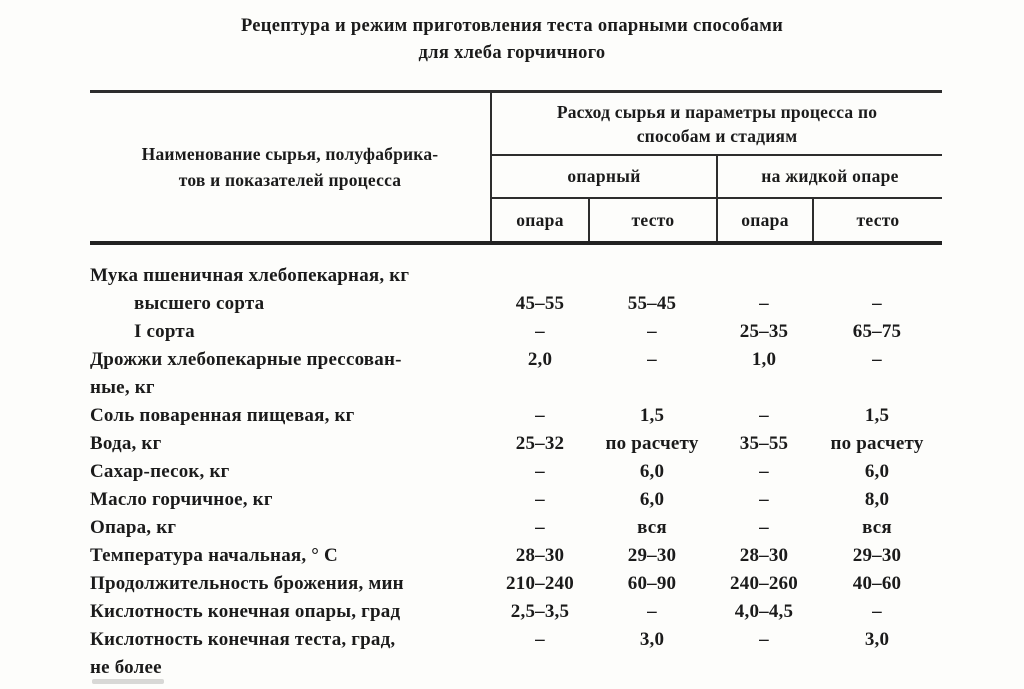 The image size is (1024, 689). What do you see at coordinates (604, 176) in the screenshot?
I see `header-method-sponge: опарный` at bounding box center [604, 176].